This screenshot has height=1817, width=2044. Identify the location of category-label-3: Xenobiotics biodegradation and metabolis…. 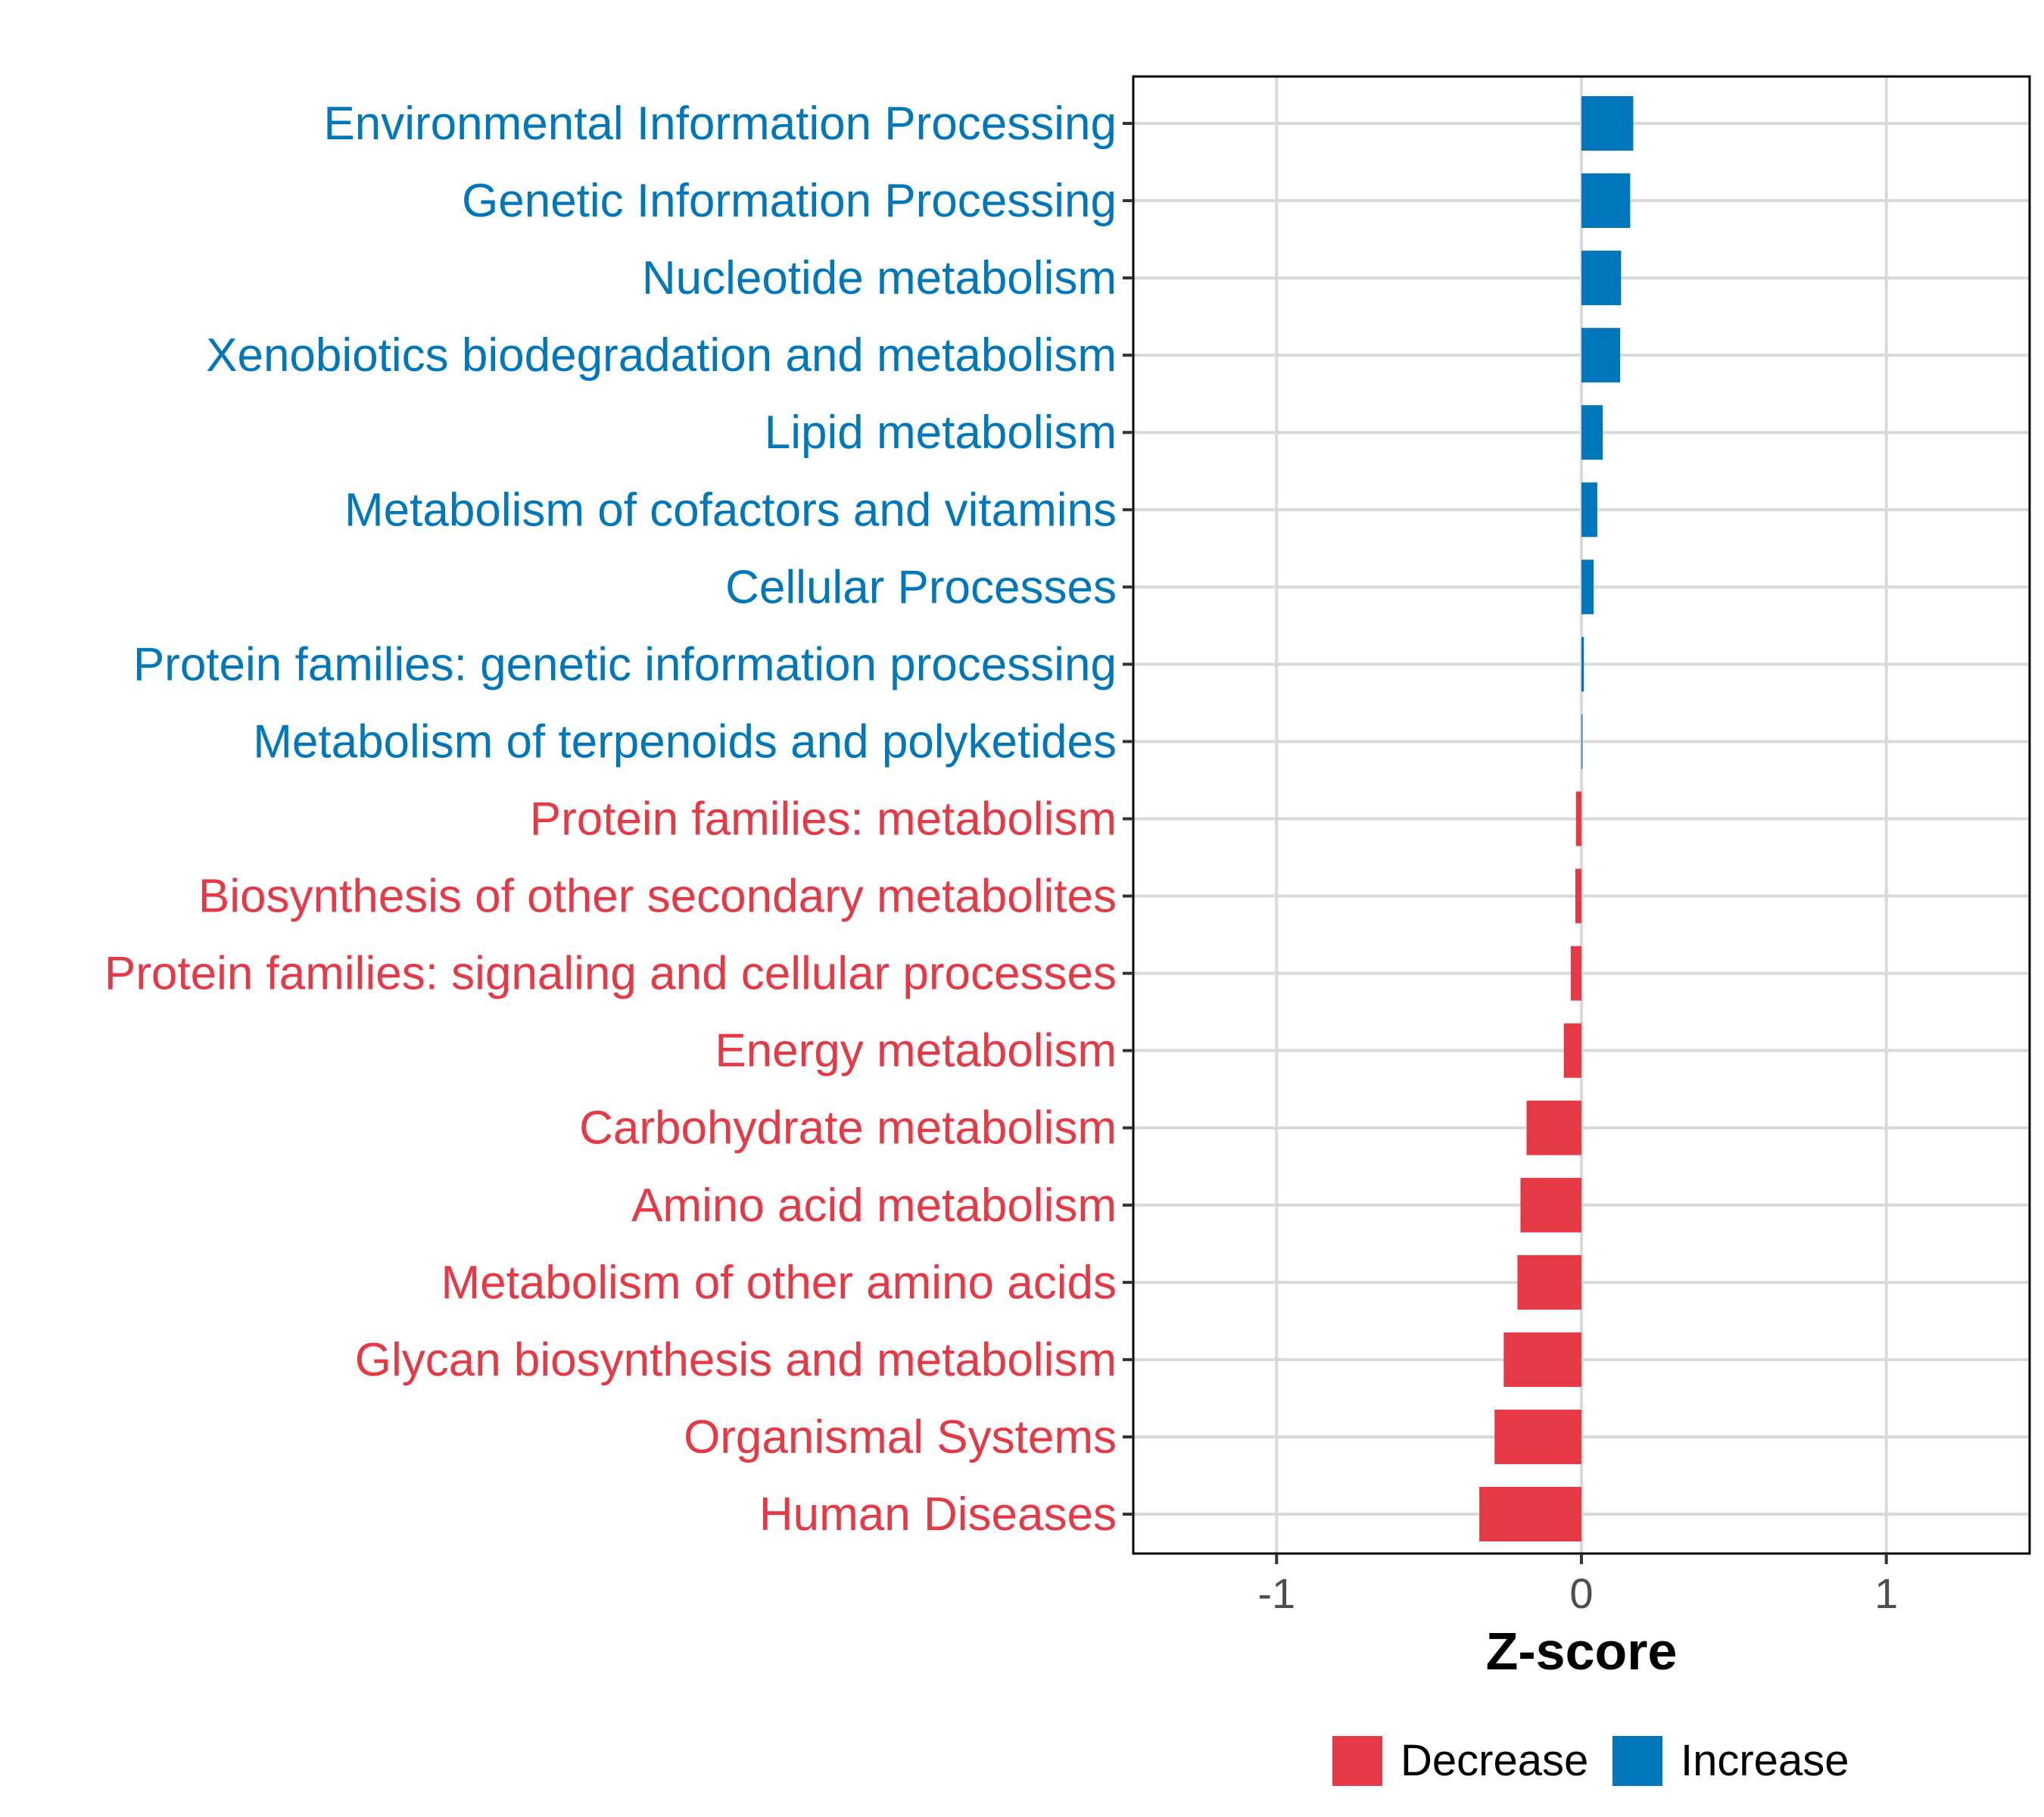
(661, 355).